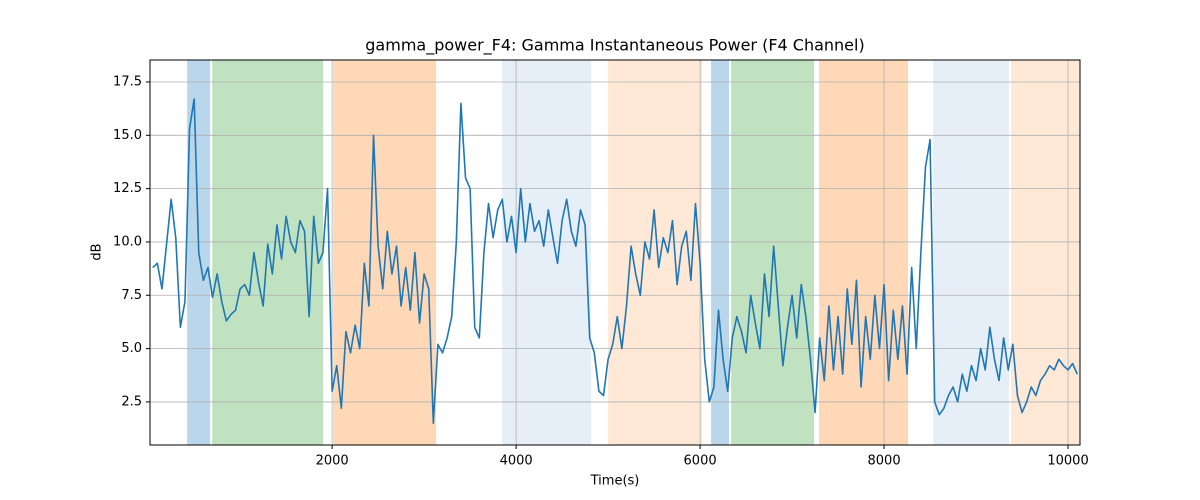  I want to click on x-tick-label: 4000, so click(516, 461).